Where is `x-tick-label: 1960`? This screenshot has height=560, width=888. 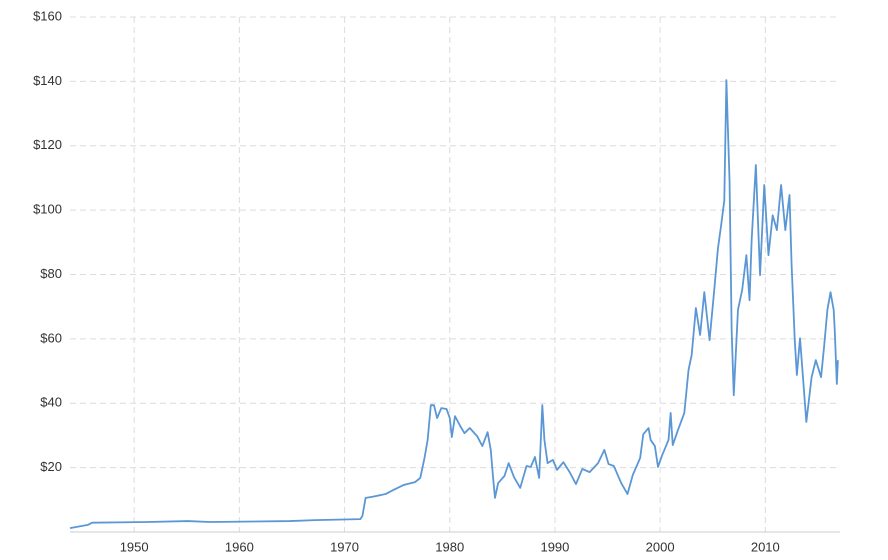 x-tick-label: 1960 is located at coordinates (239, 546).